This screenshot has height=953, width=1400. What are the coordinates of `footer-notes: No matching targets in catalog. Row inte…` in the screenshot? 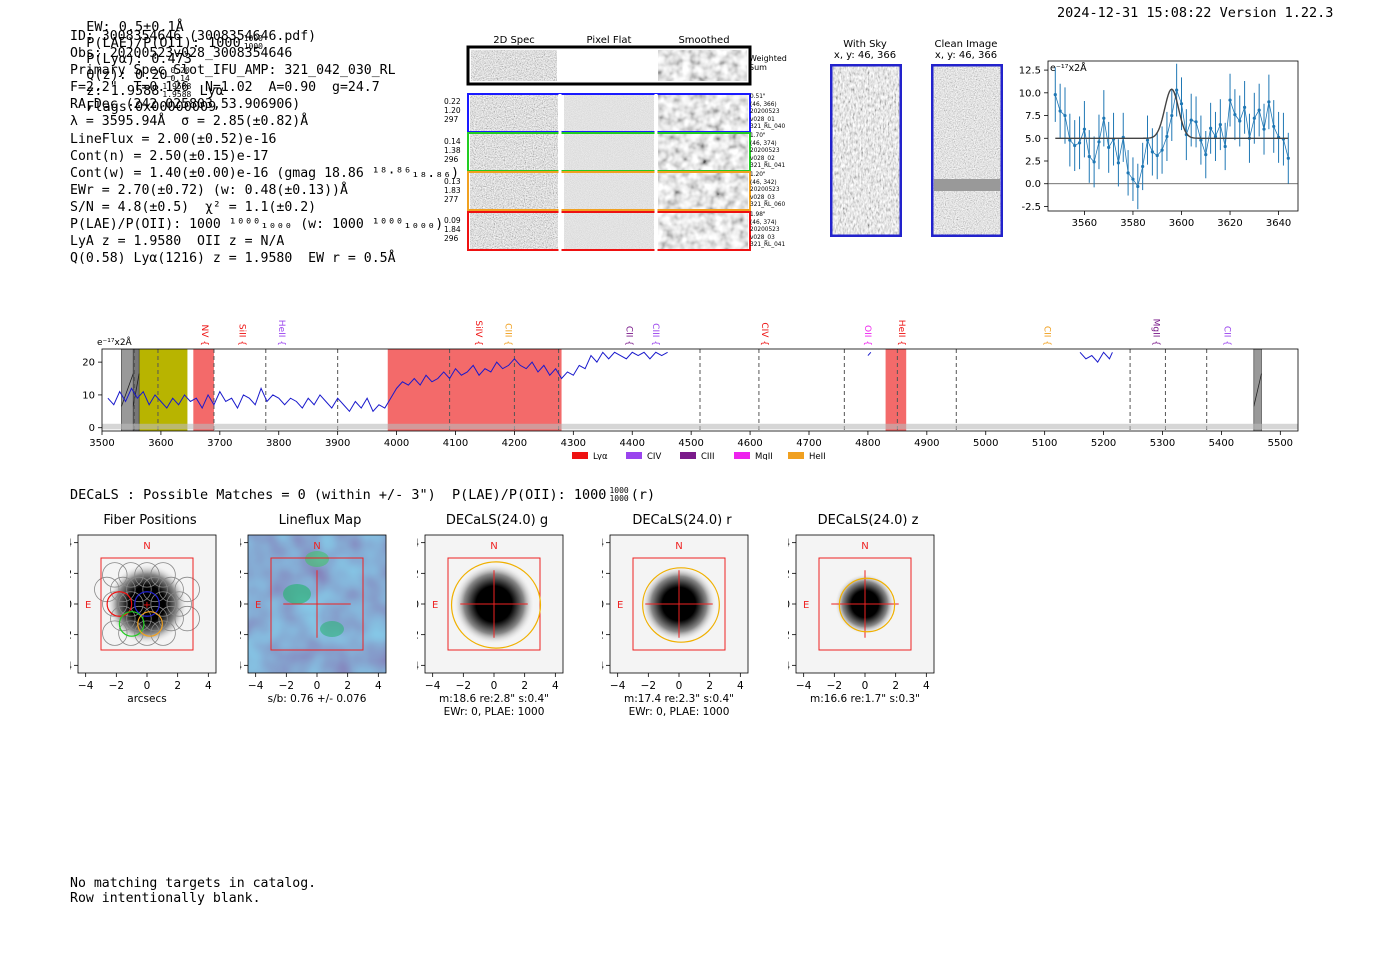 It's located at (193, 891).